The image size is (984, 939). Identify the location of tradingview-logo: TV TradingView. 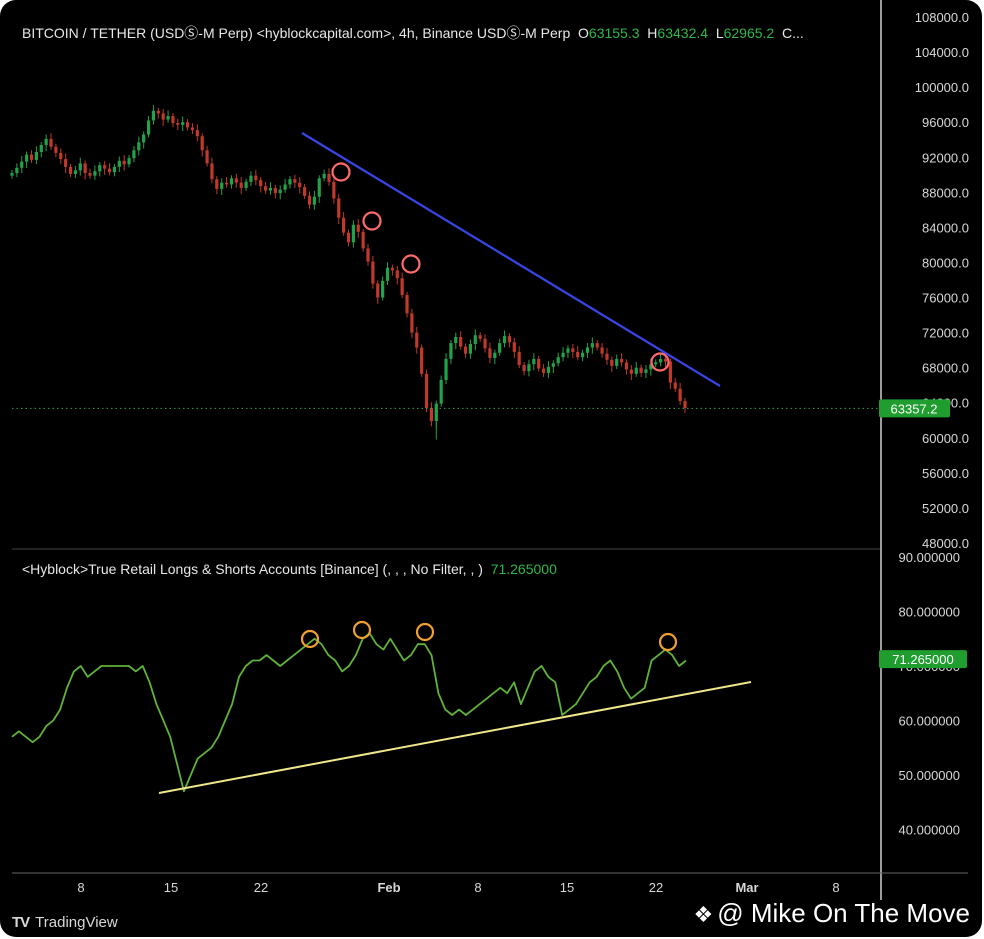
(65, 922).